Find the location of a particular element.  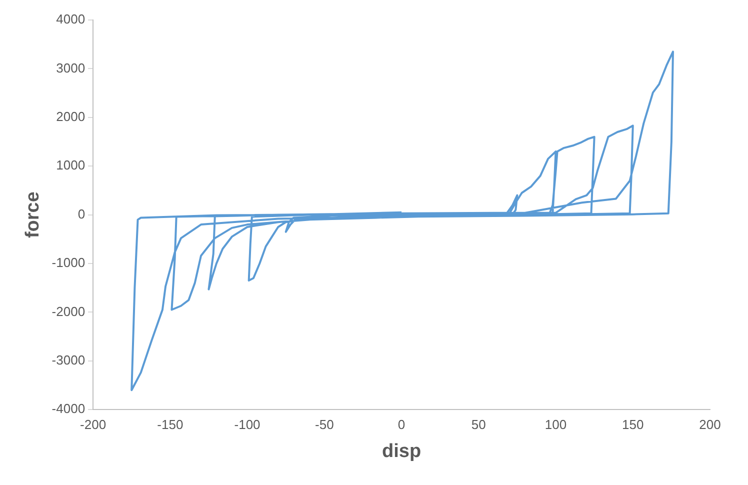

y-tick-label: 2000 is located at coordinates (71, 116).